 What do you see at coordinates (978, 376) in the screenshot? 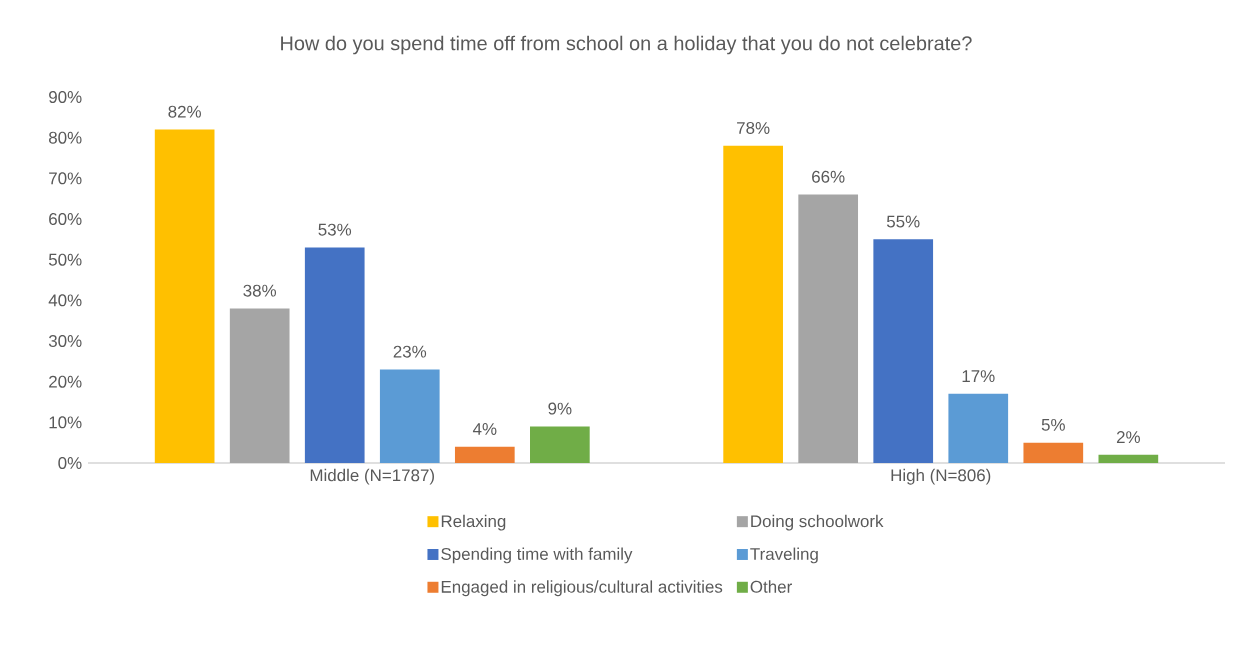
I see `data-label: 17%` at bounding box center [978, 376].